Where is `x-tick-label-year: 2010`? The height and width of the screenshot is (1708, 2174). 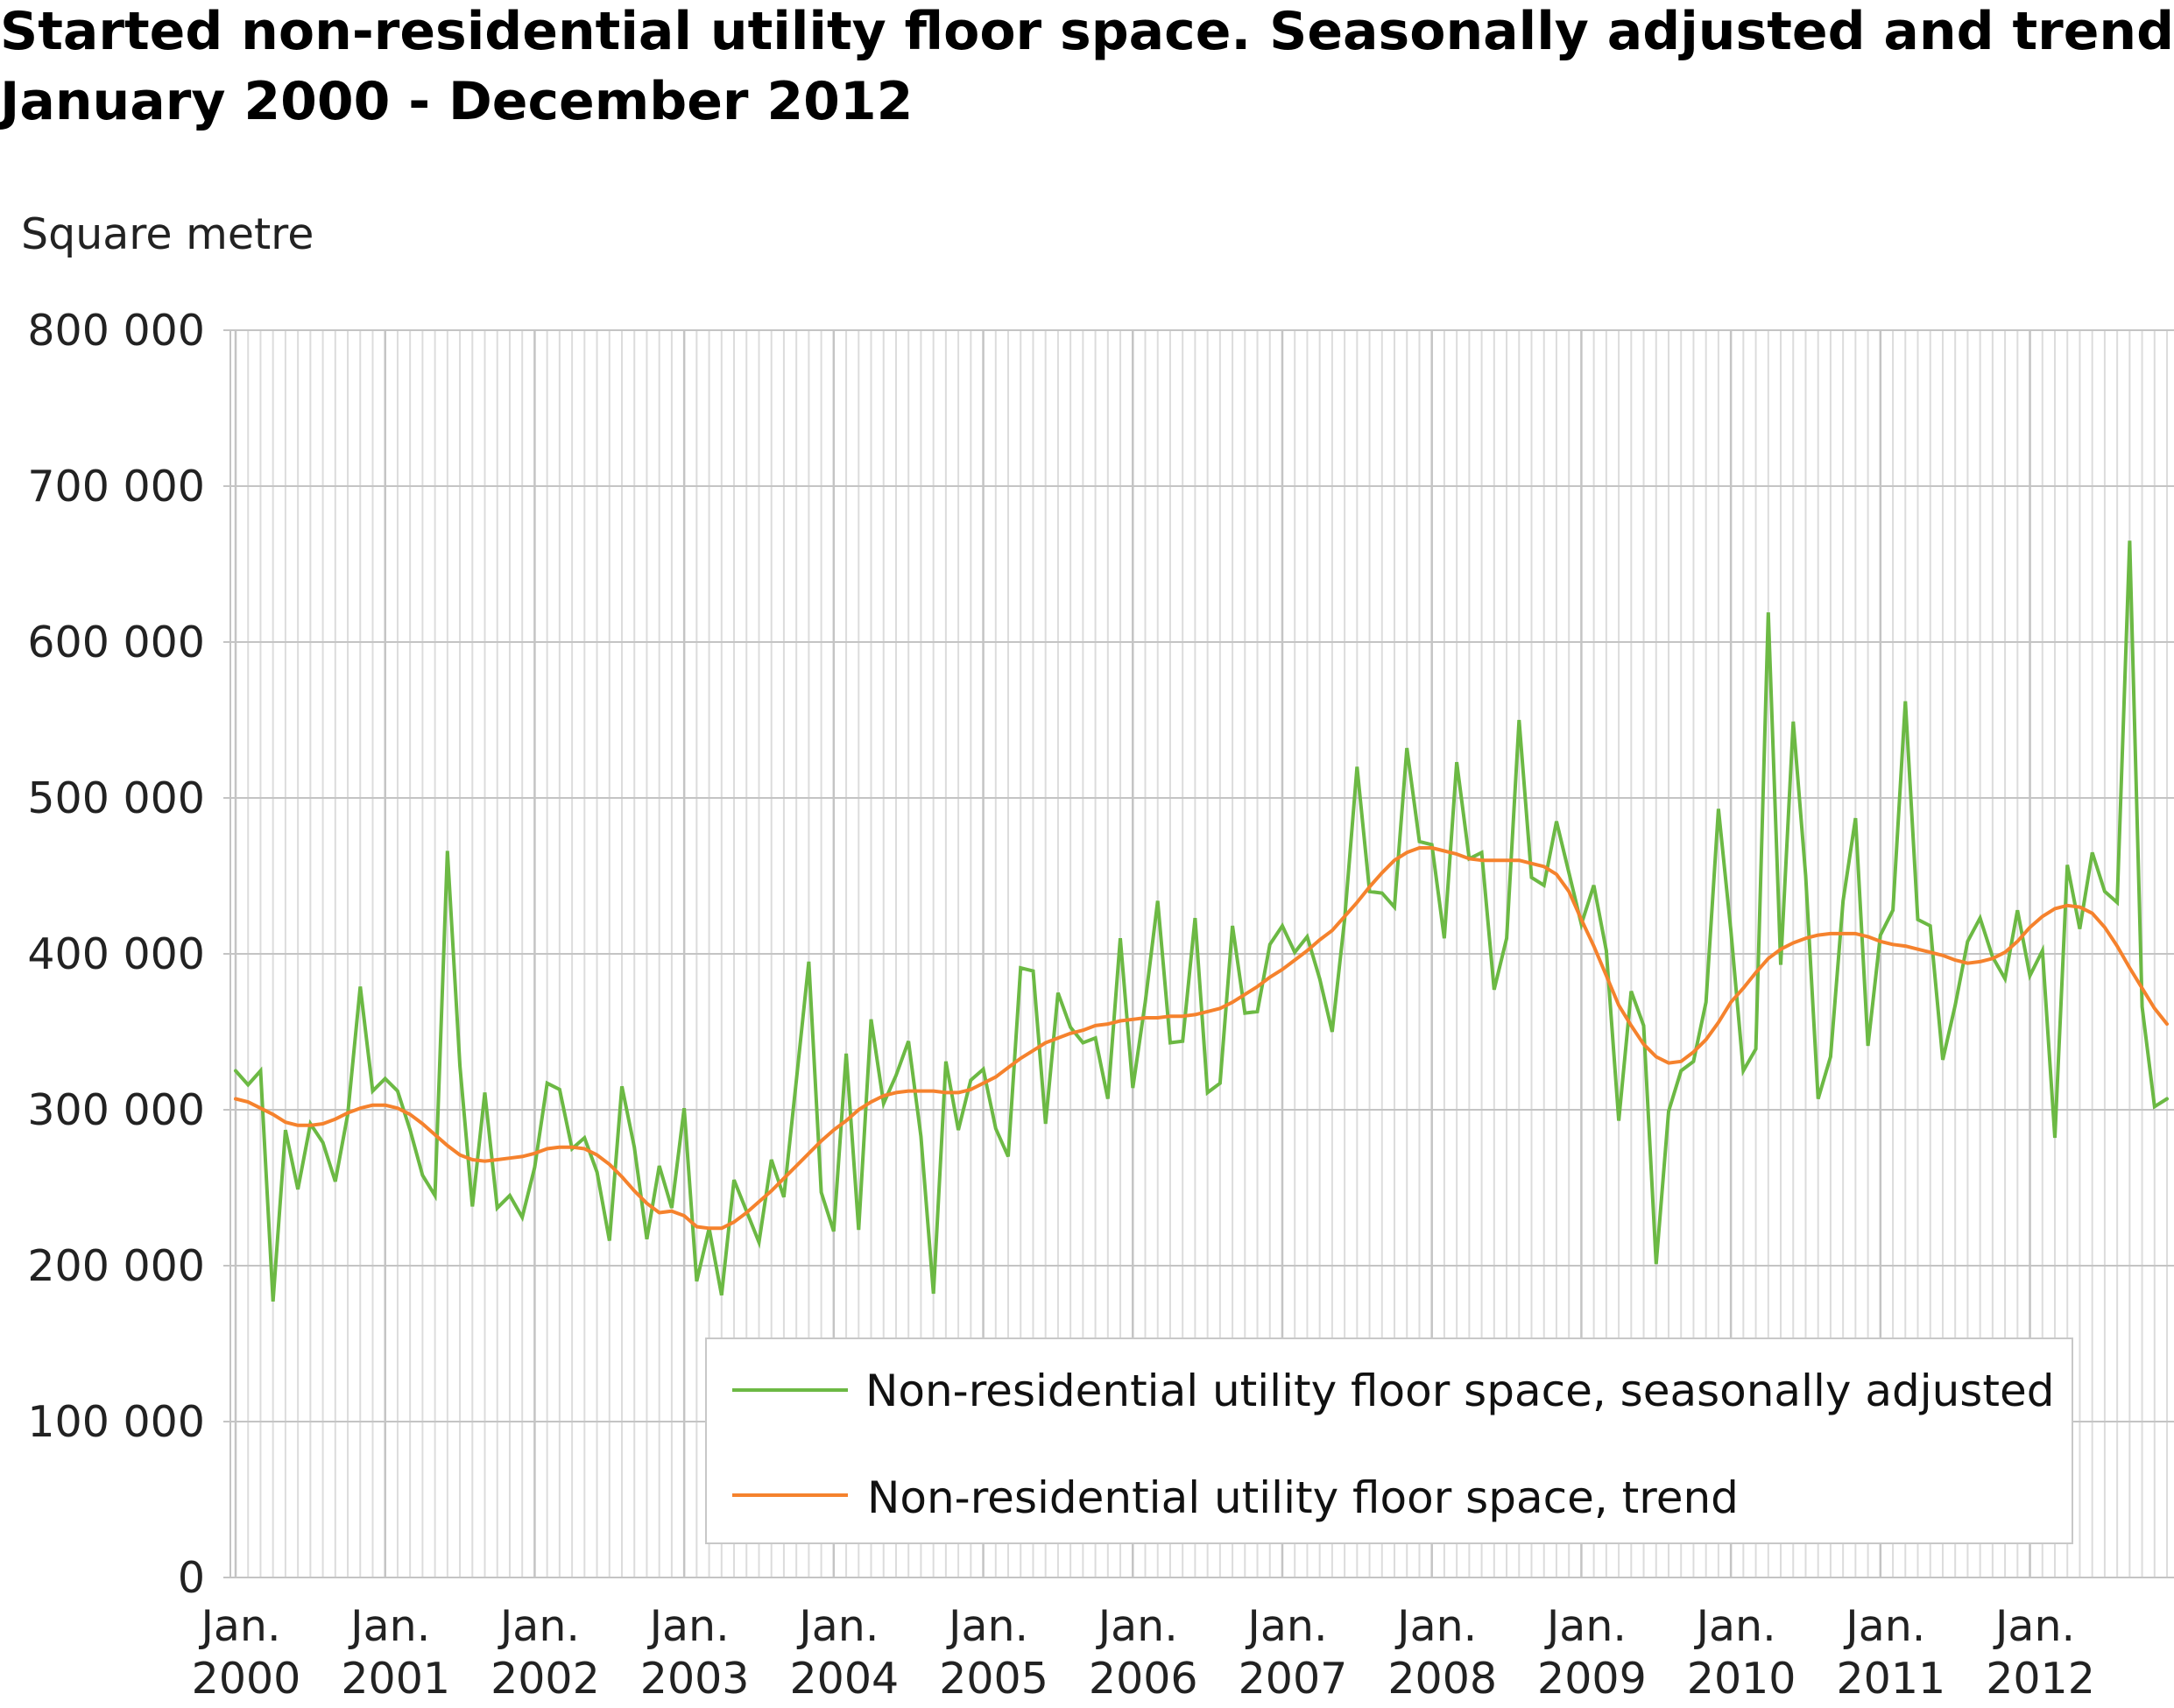
x-tick-label-year: 2010 is located at coordinates (1741, 1679).